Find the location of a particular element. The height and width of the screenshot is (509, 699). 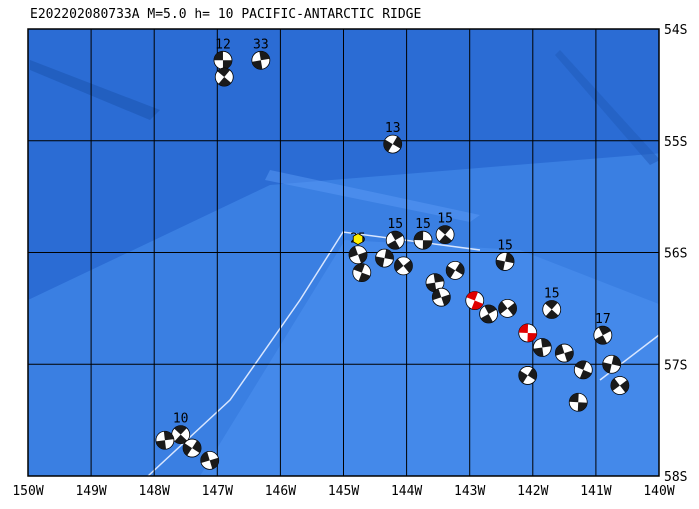

lon-label: 142W is located at coordinates (532, 491).